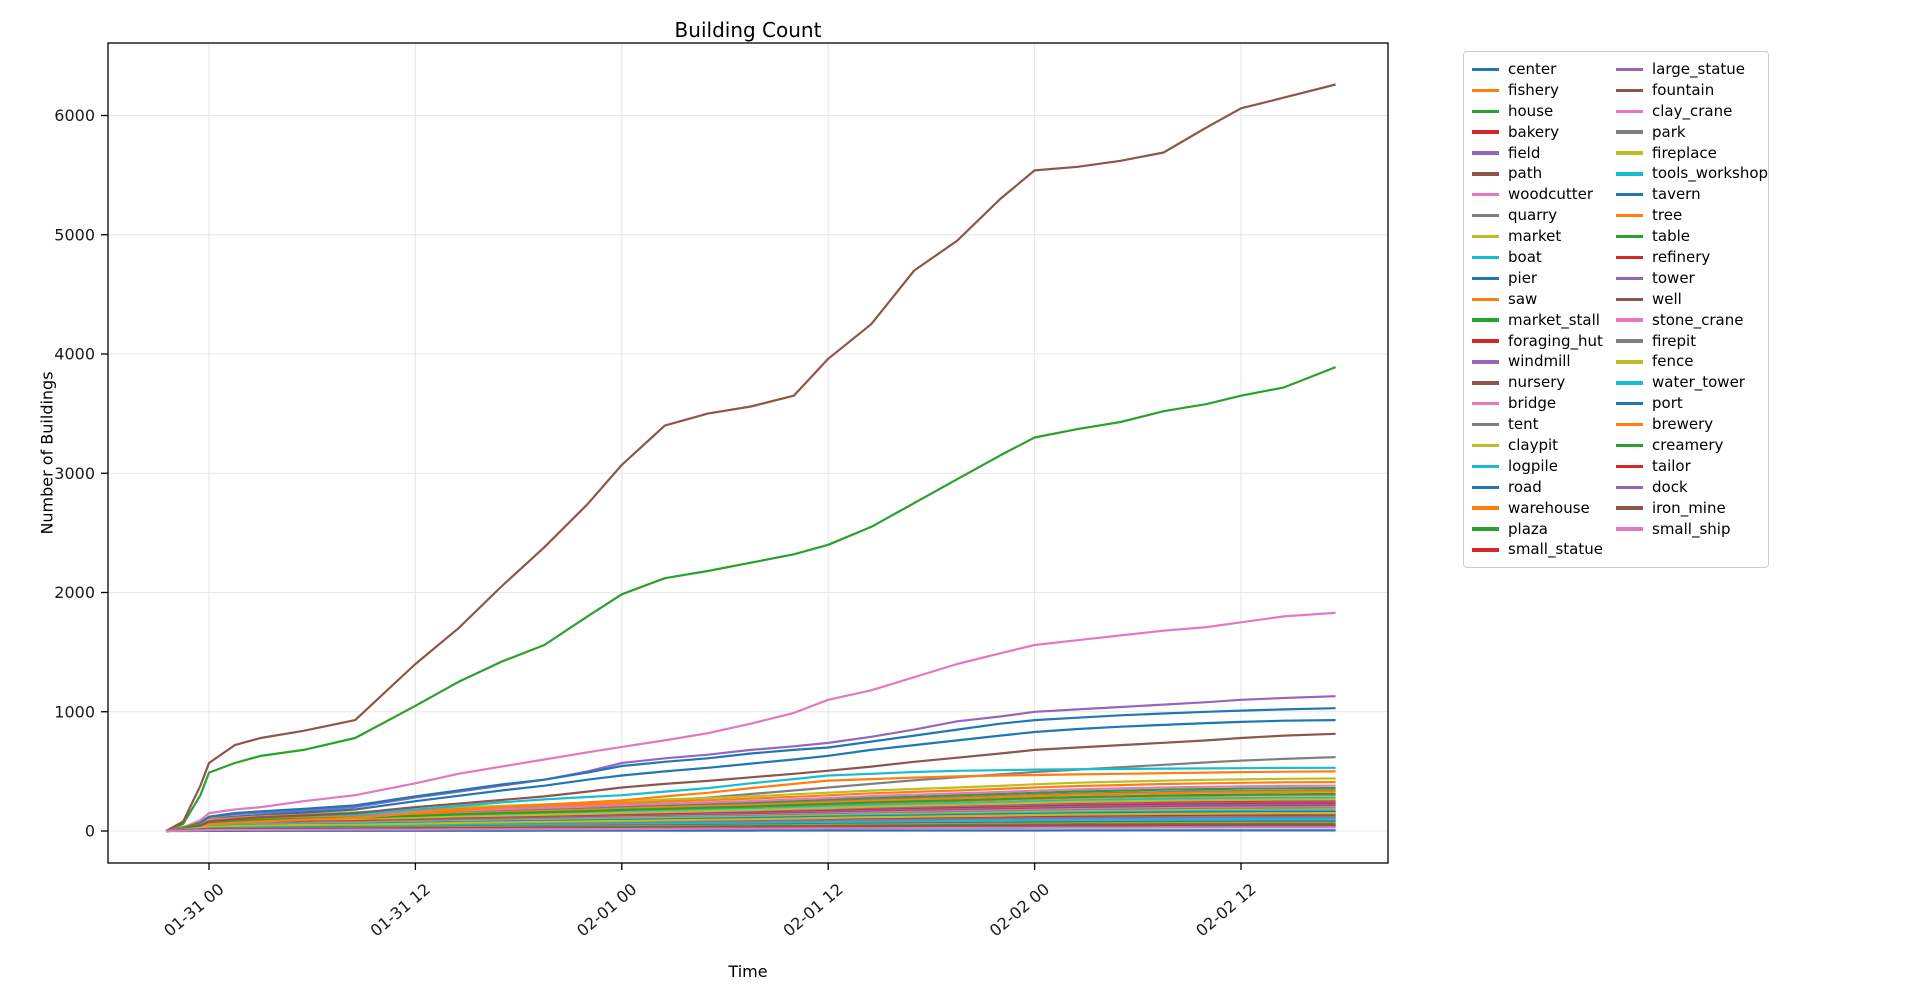 This screenshot has width=1920, height=993. What do you see at coordinates (1544, 382) in the screenshot?
I see `legend-item-nursery: nursery` at bounding box center [1544, 382].